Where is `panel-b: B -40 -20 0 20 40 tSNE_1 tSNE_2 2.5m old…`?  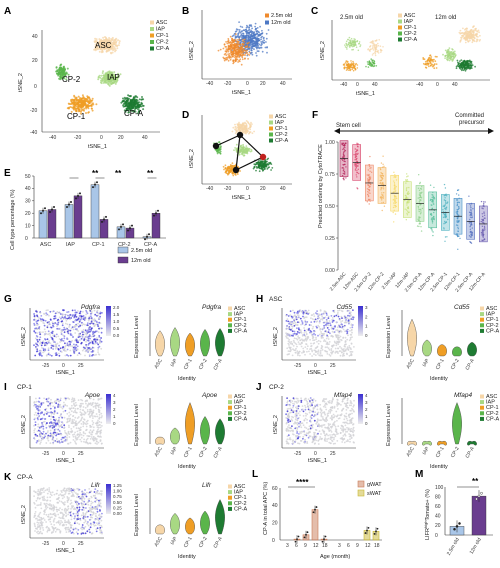
panel-b: B -40 -20 0 20 40 tSNE_1 tSNE_2 2.5m old… is located at coordinates (237, 51).